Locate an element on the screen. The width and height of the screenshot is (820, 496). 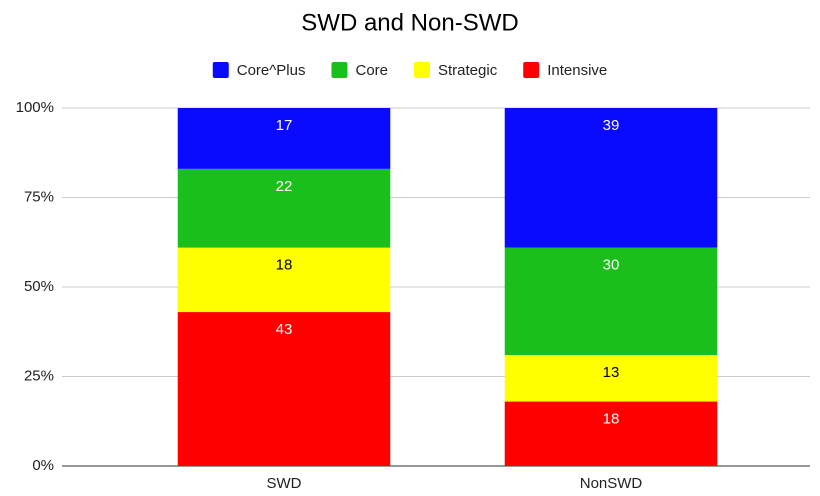
legend-label: Strategic is located at coordinates (468, 70).